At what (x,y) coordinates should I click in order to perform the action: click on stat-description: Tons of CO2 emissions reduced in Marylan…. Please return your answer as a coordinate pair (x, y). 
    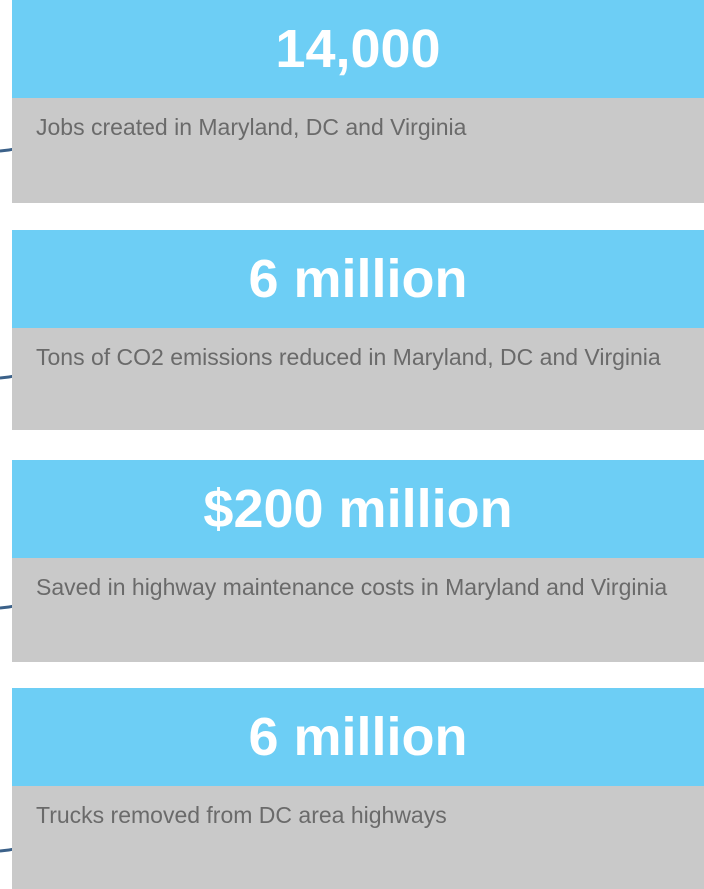
    Looking at the image, I should click on (358, 379).